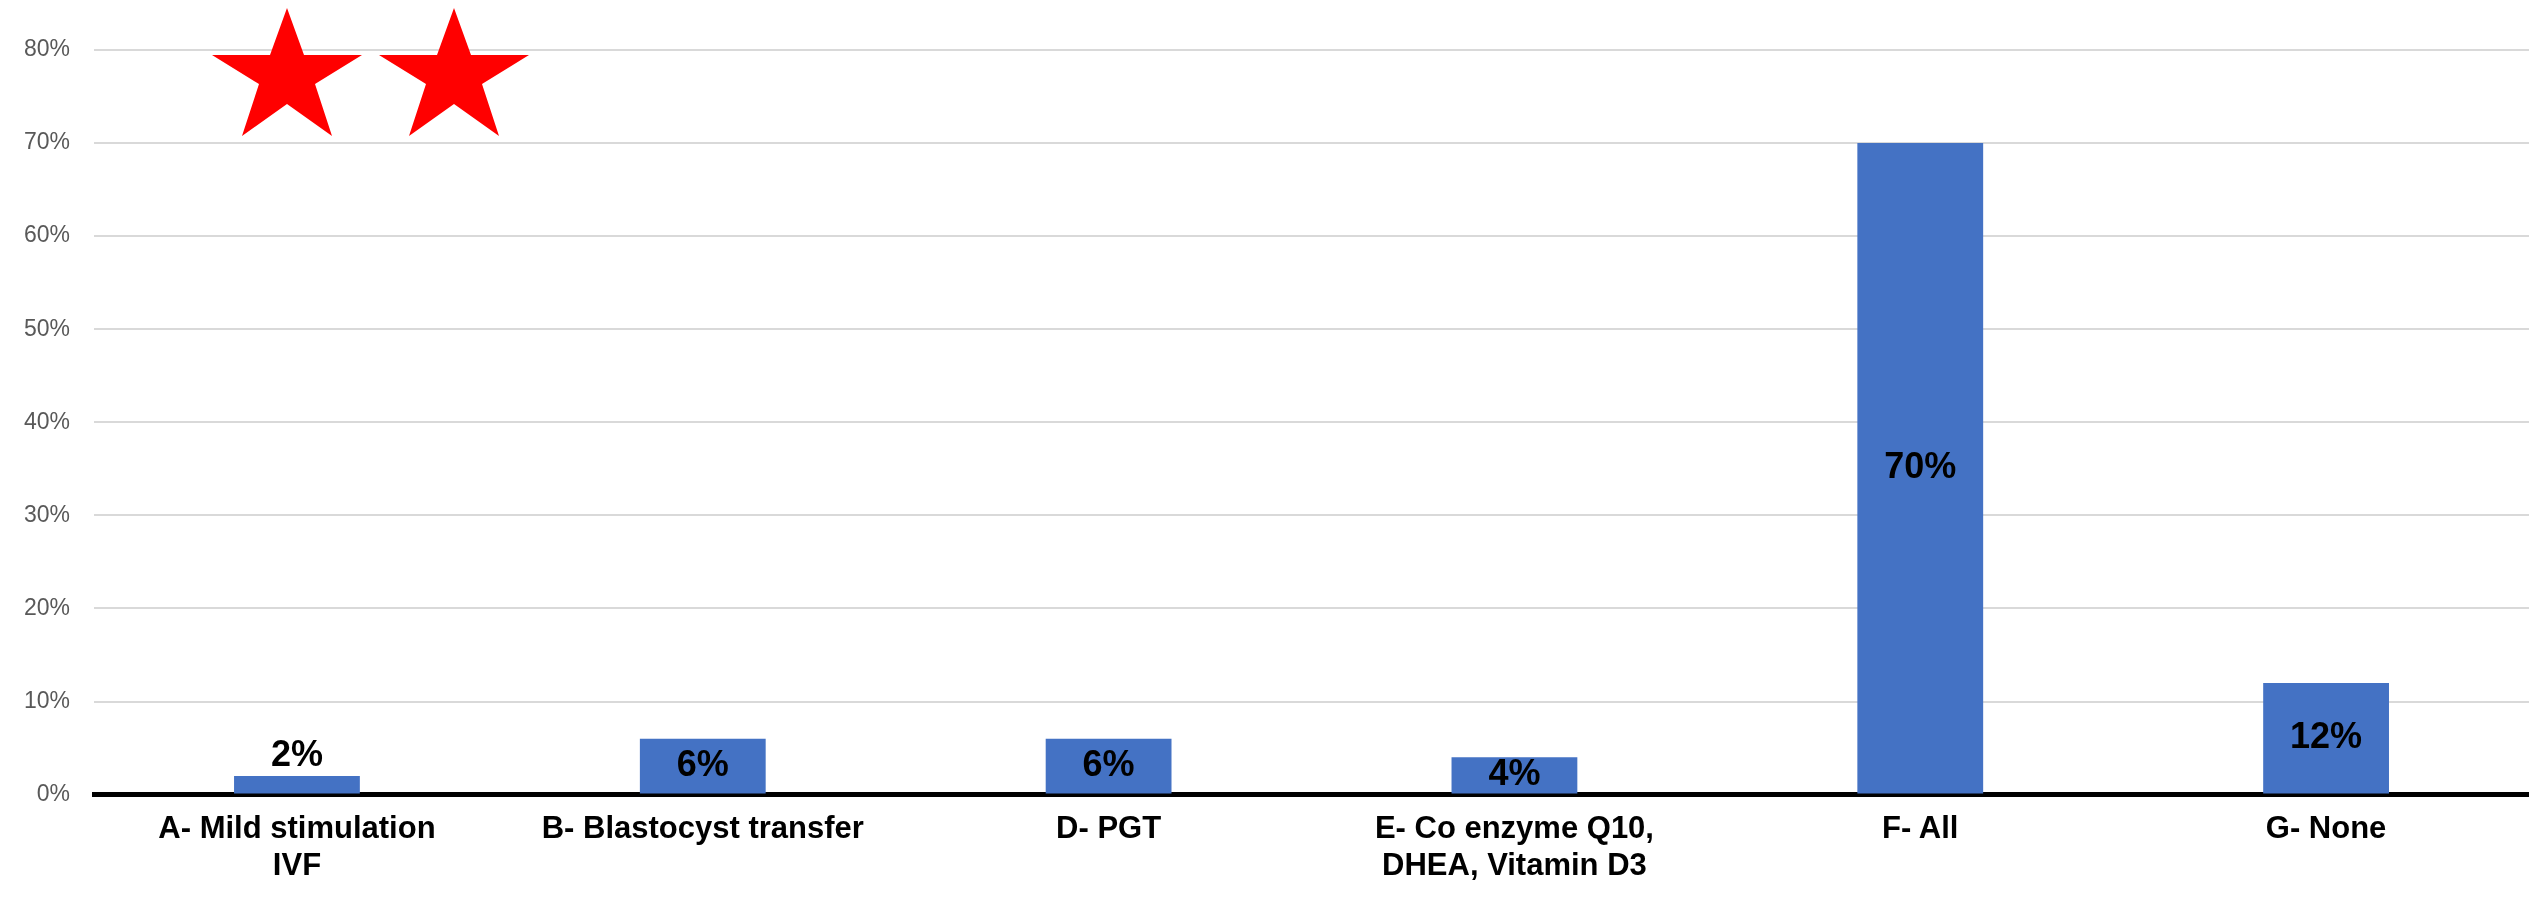 This screenshot has height=901, width=2529. What do you see at coordinates (702, 827) in the screenshot?
I see `x-tick-label: B- Blastocyst transfer` at bounding box center [702, 827].